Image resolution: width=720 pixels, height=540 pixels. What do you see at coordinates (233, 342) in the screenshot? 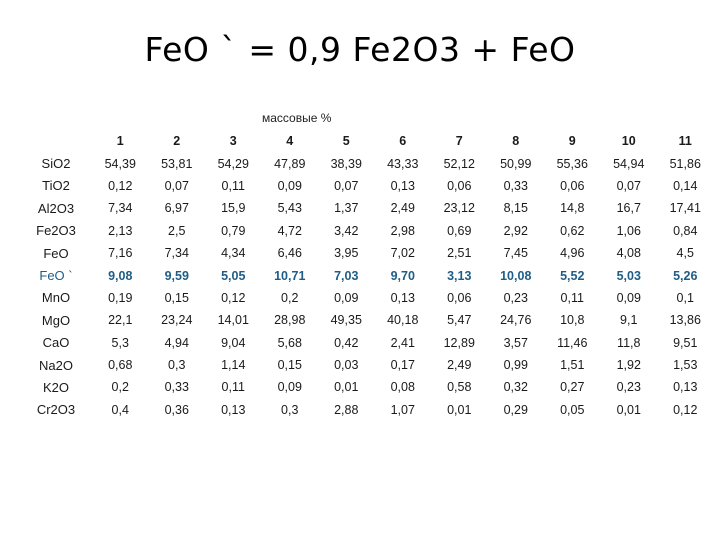
I see `table-cell: 9,04` at bounding box center [233, 342].